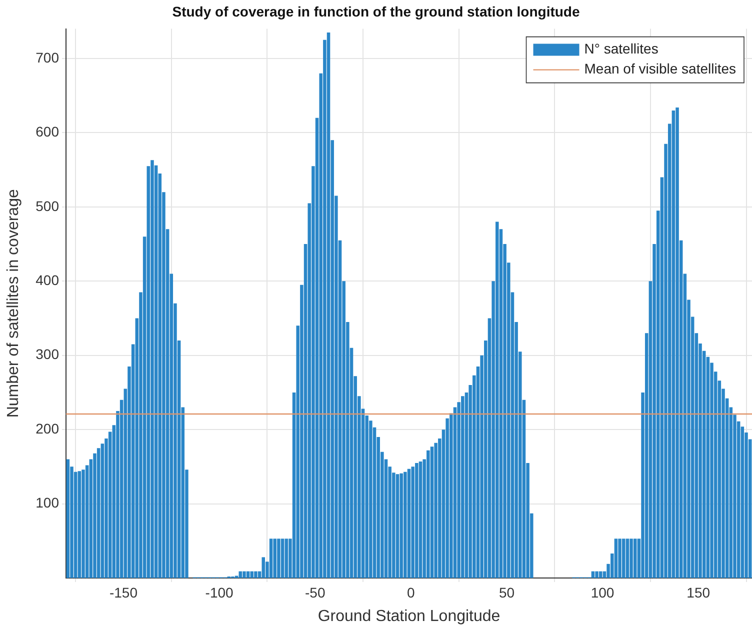 The image size is (752, 630). What do you see at coordinates (48, 57) in the screenshot?
I see `y-tick-label: 700` at bounding box center [48, 57].